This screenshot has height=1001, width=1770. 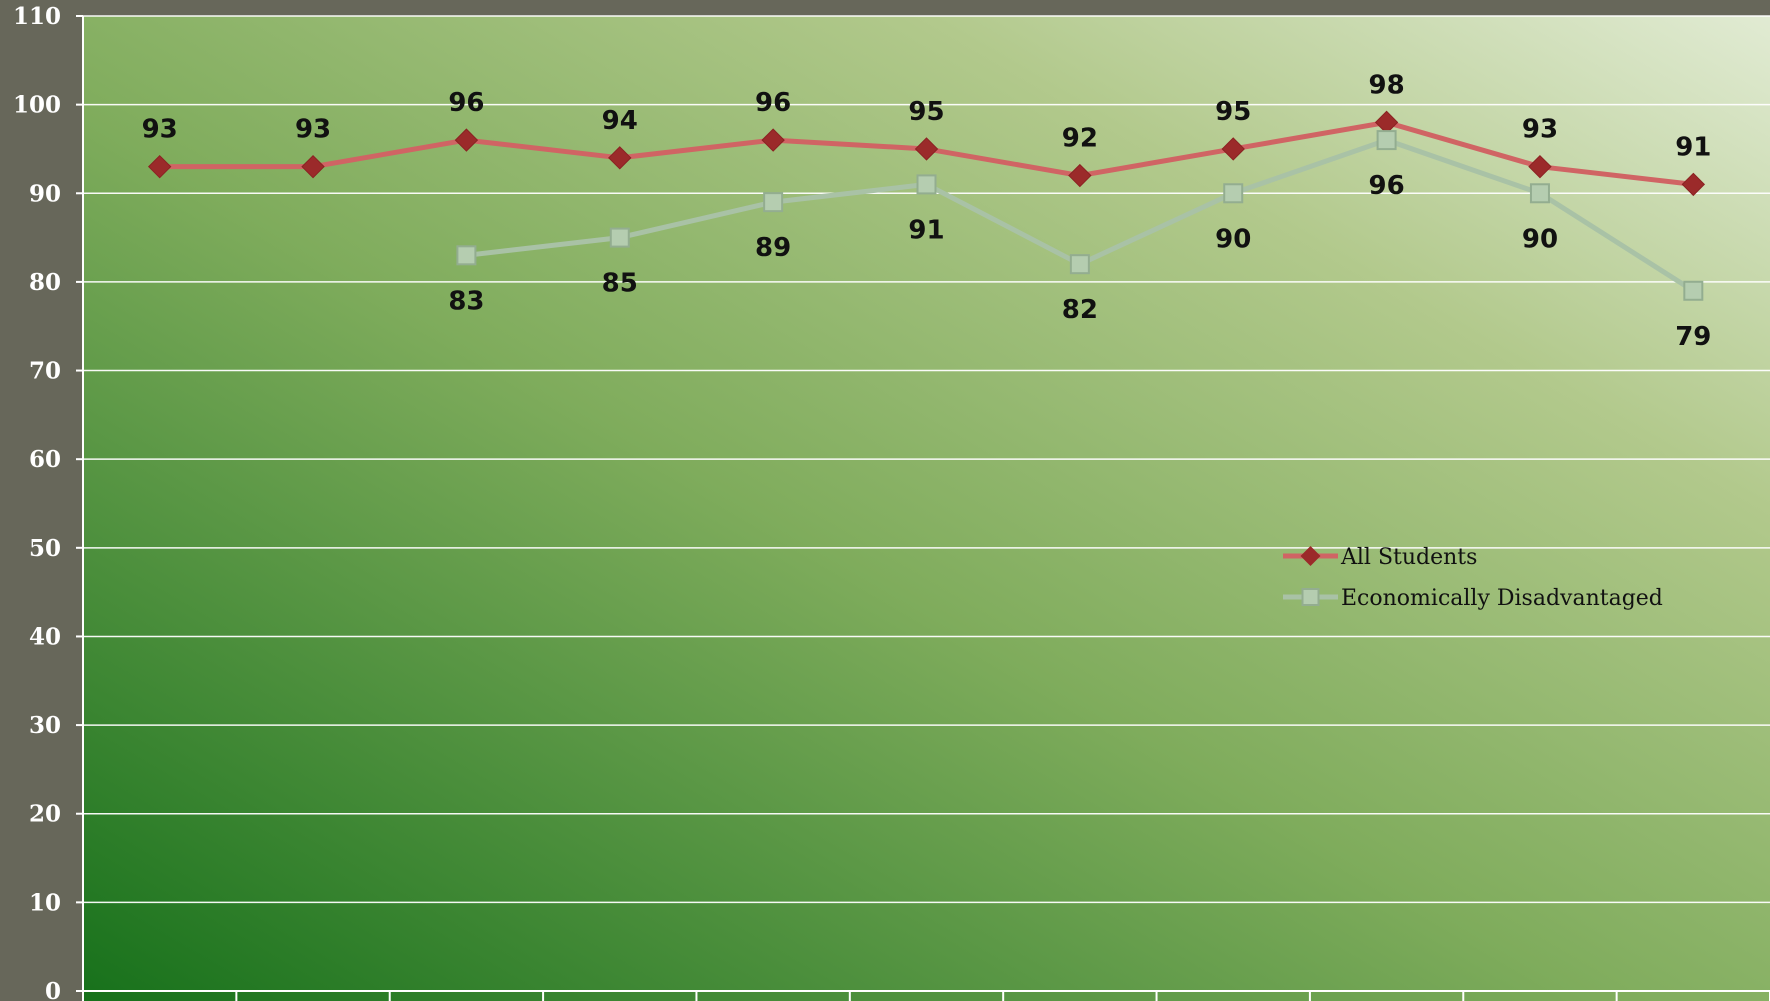 I want to click on y-tick-label: 60, so click(x=45, y=459).